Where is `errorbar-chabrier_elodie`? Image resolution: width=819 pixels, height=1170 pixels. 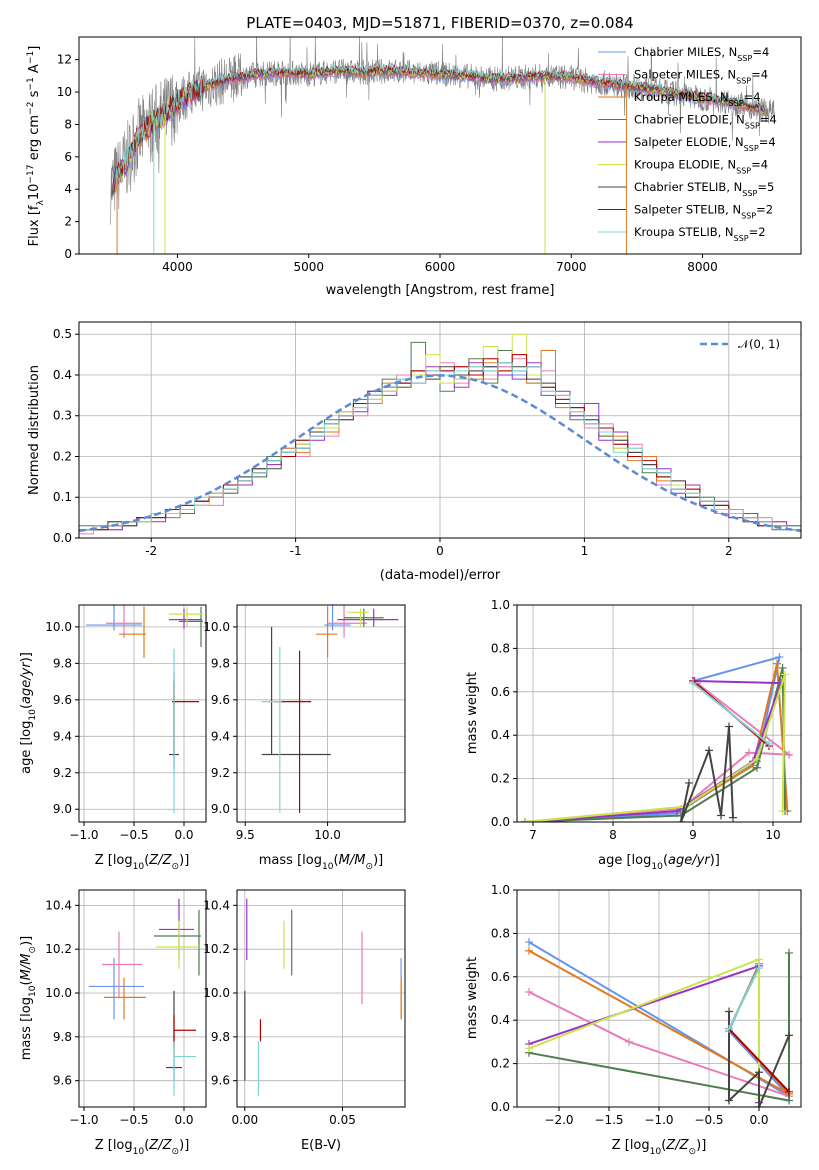 errorbar-chabrier_elodie is located at coordinates (177, 942).